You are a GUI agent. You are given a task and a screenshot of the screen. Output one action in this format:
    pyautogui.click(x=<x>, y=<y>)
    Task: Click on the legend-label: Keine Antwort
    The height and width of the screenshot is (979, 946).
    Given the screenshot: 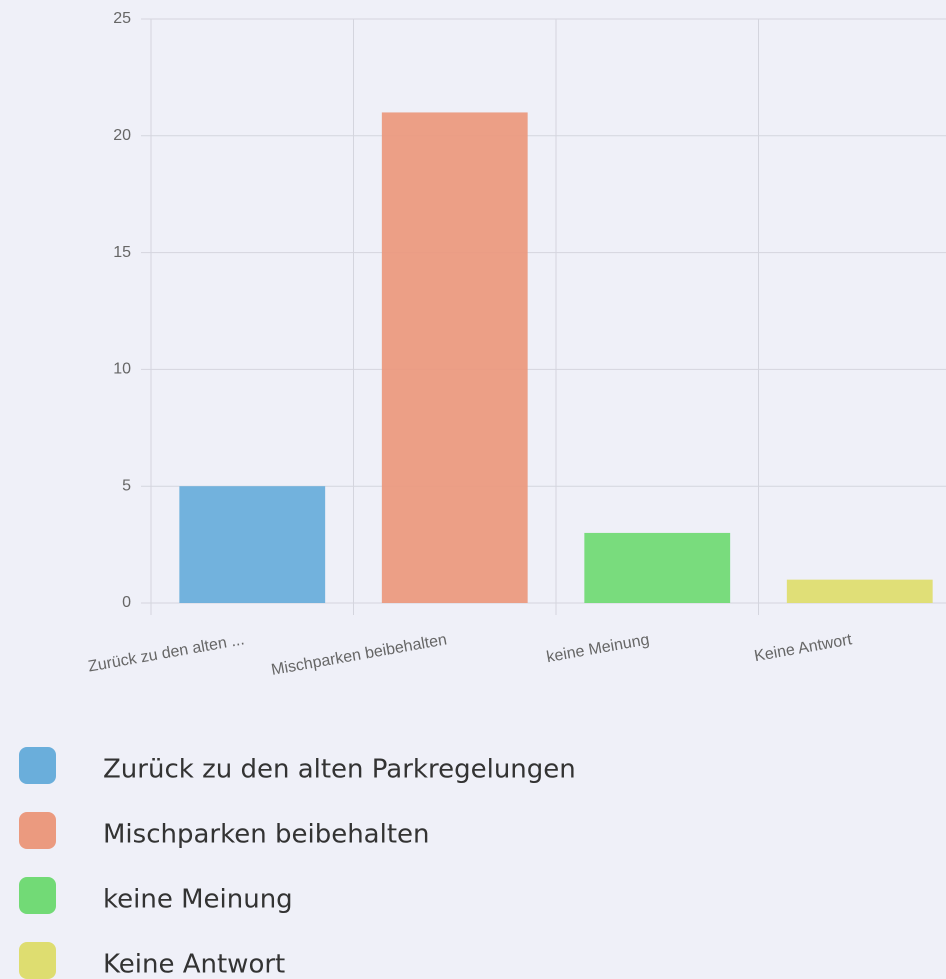 What is the action you would take?
    pyautogui.click(x=194, y=964)
    